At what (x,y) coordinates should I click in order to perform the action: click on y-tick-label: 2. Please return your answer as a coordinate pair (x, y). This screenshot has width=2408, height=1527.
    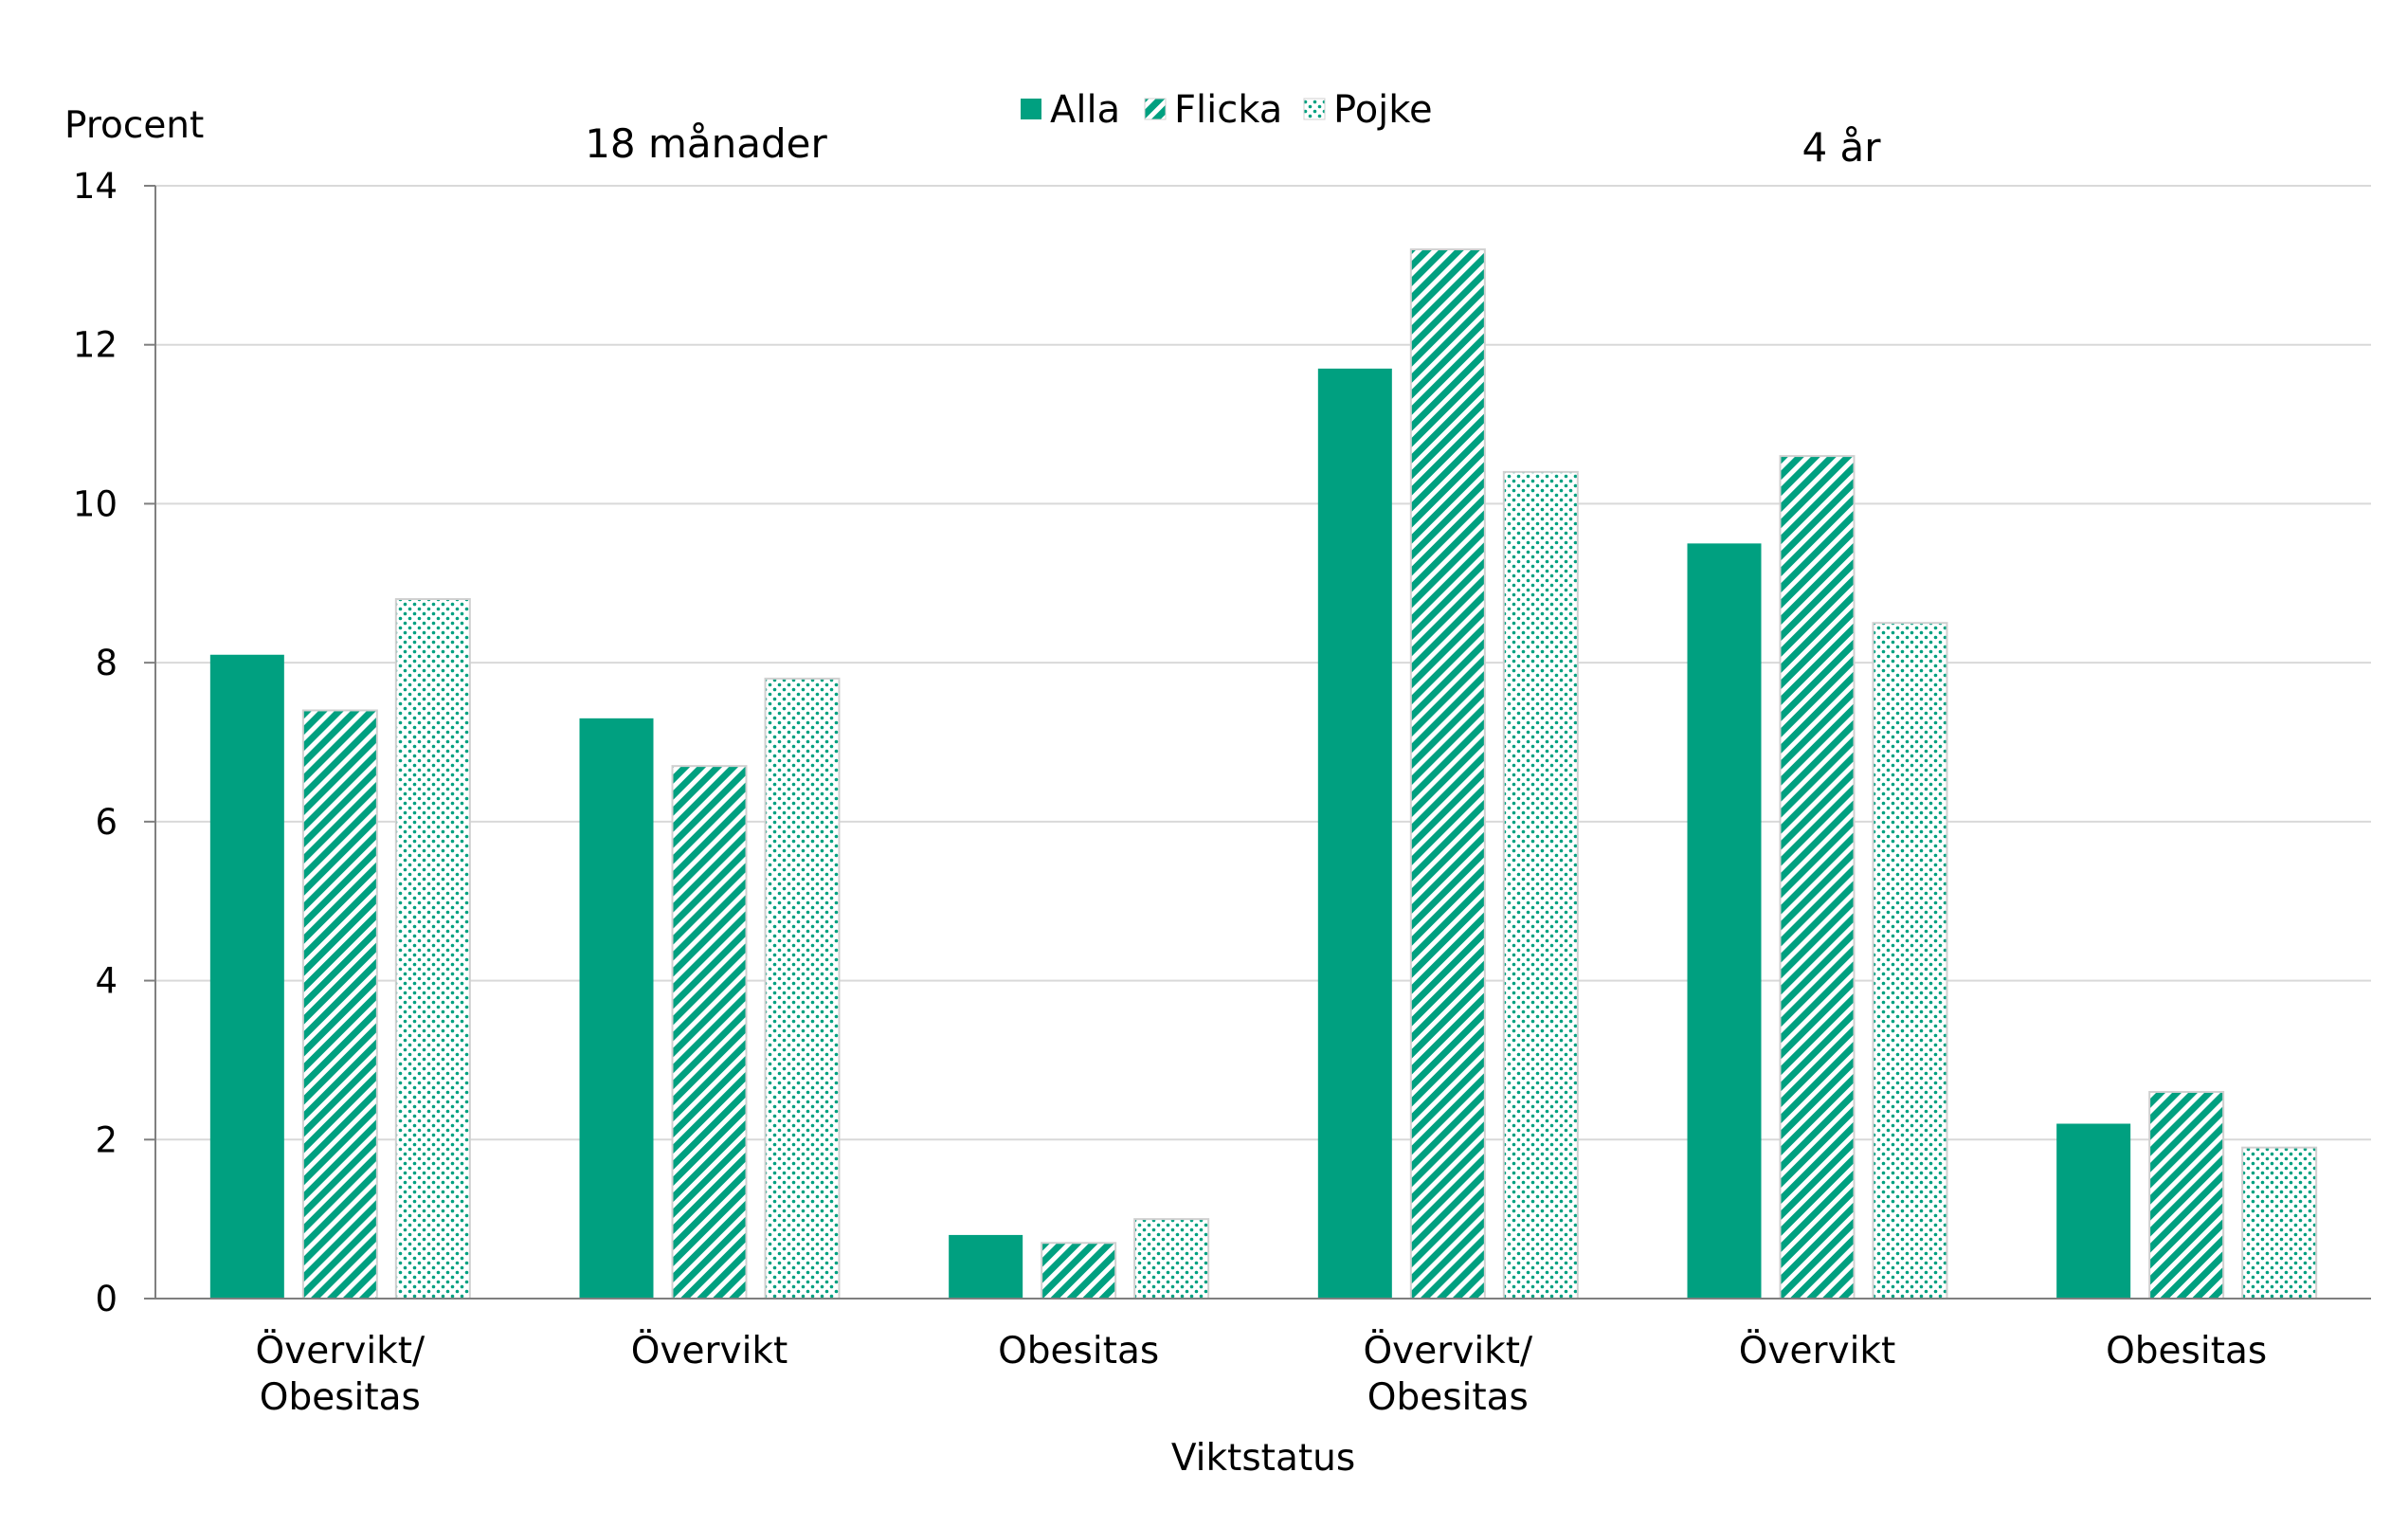
    Looking at the image, I should click on (107, 1139).